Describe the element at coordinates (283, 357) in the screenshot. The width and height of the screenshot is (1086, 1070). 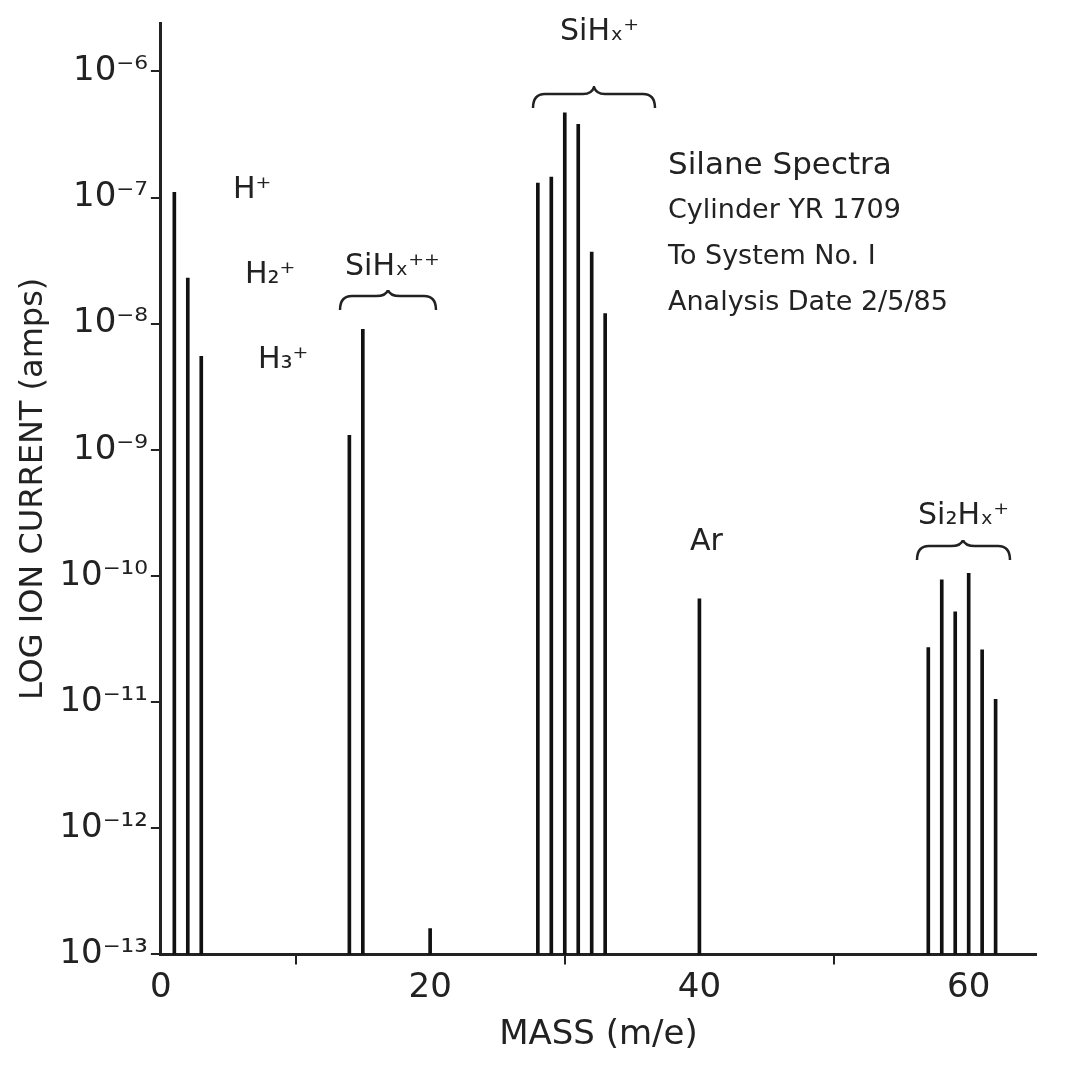
I see `annotation: H₃⁺` at that location.